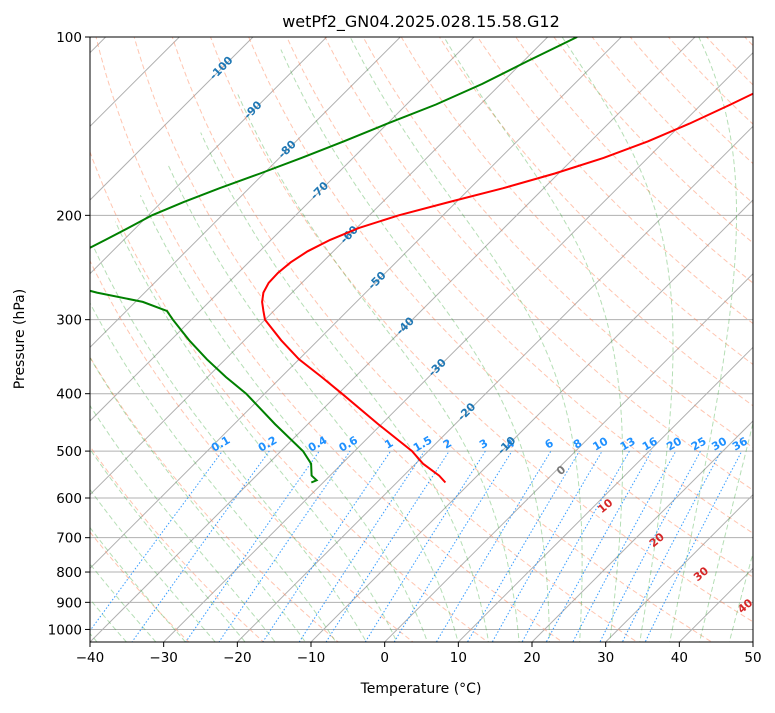  I want to click on y-tick-label-8: 900, so click(69, 603).